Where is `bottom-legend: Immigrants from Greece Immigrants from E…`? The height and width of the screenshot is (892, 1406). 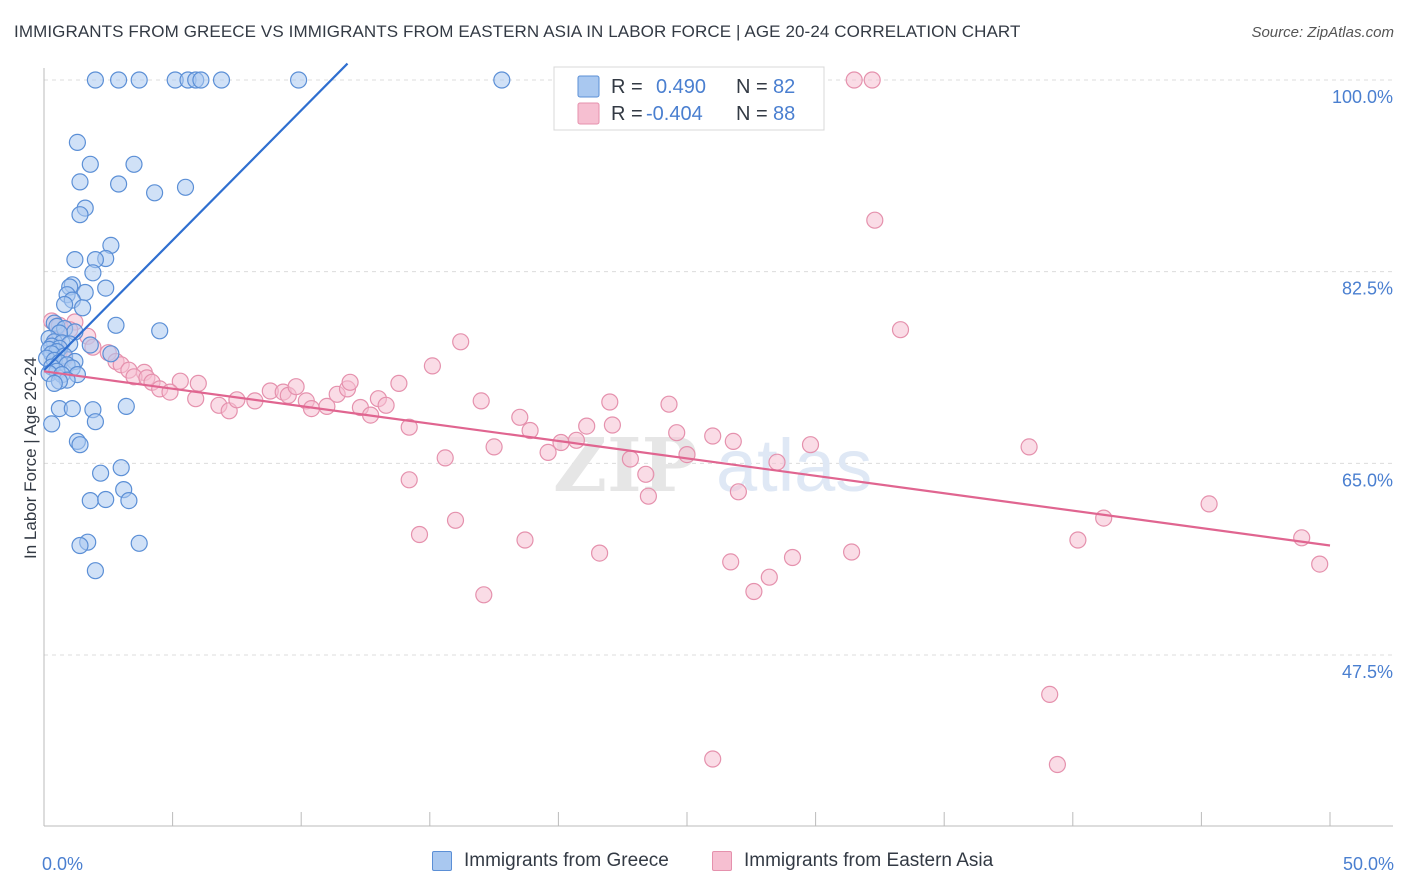
bottom-legend: Immigrants from Greece Immigrants from E… is located at coordinates (703, 865).